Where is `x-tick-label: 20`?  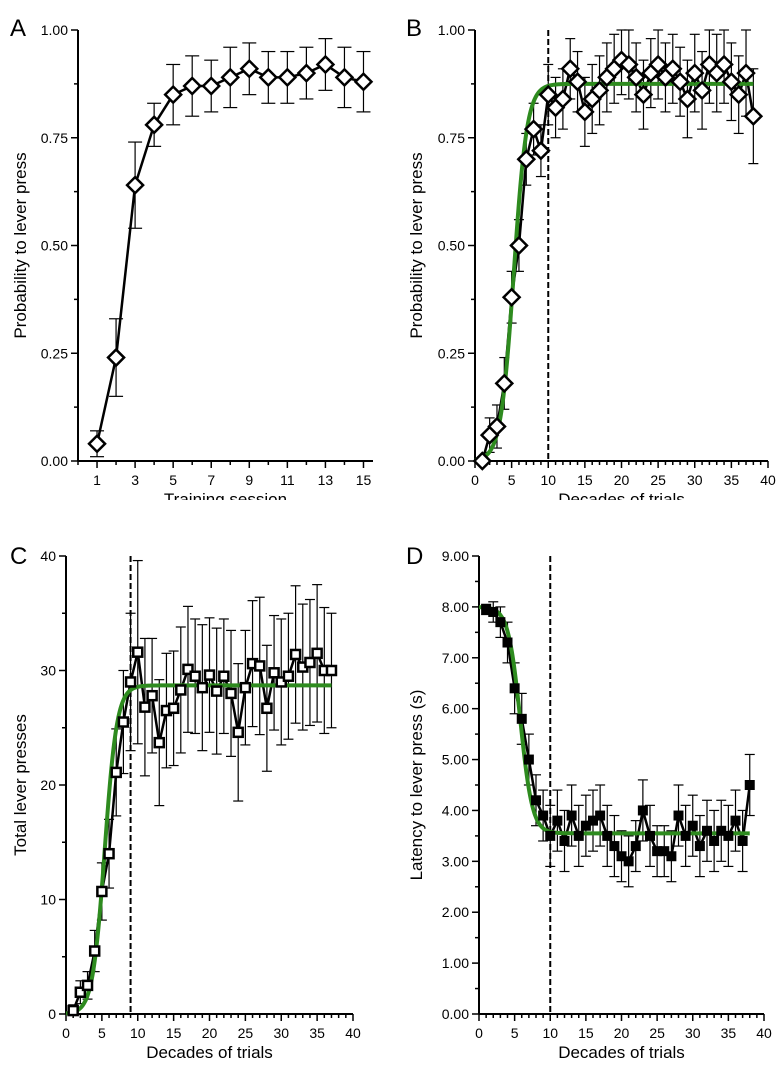 x-tick-label: 20 is located at coordinates (622, 480).